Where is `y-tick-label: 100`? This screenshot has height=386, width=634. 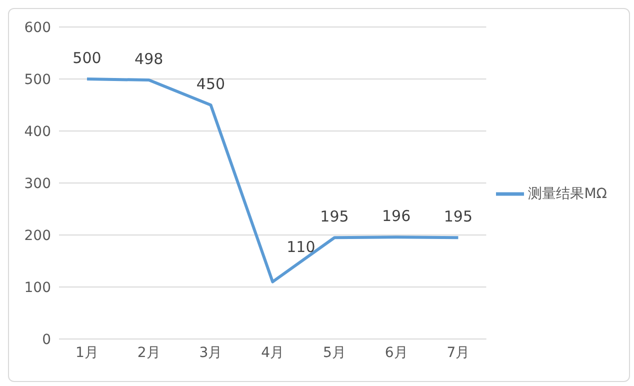 y-tick-label: 100 is located at coordinates (37, 288).